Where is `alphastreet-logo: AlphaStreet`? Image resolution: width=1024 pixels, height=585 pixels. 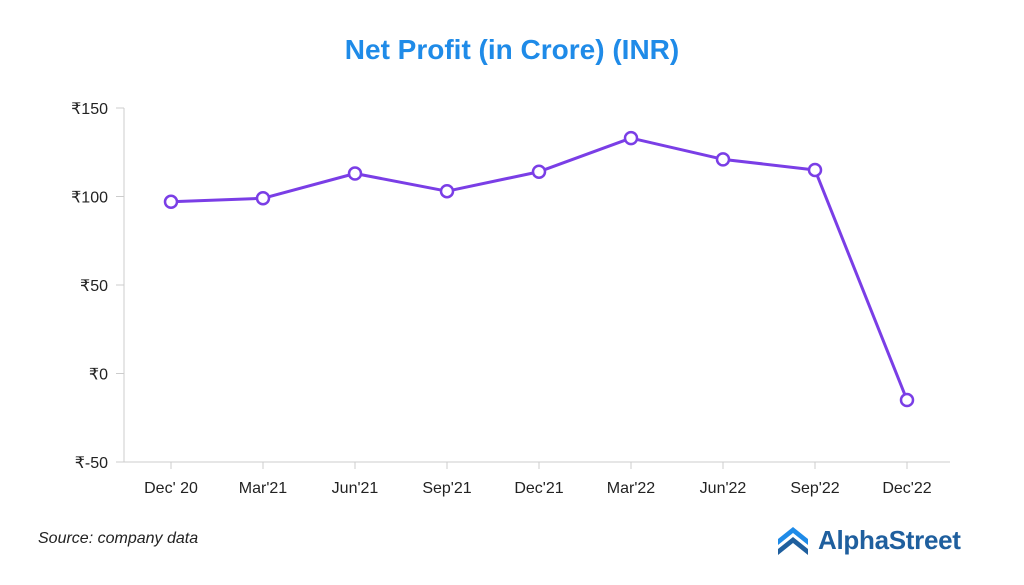
alphastreet-logo: AlphaStreet is located at coordinates (868, 540).